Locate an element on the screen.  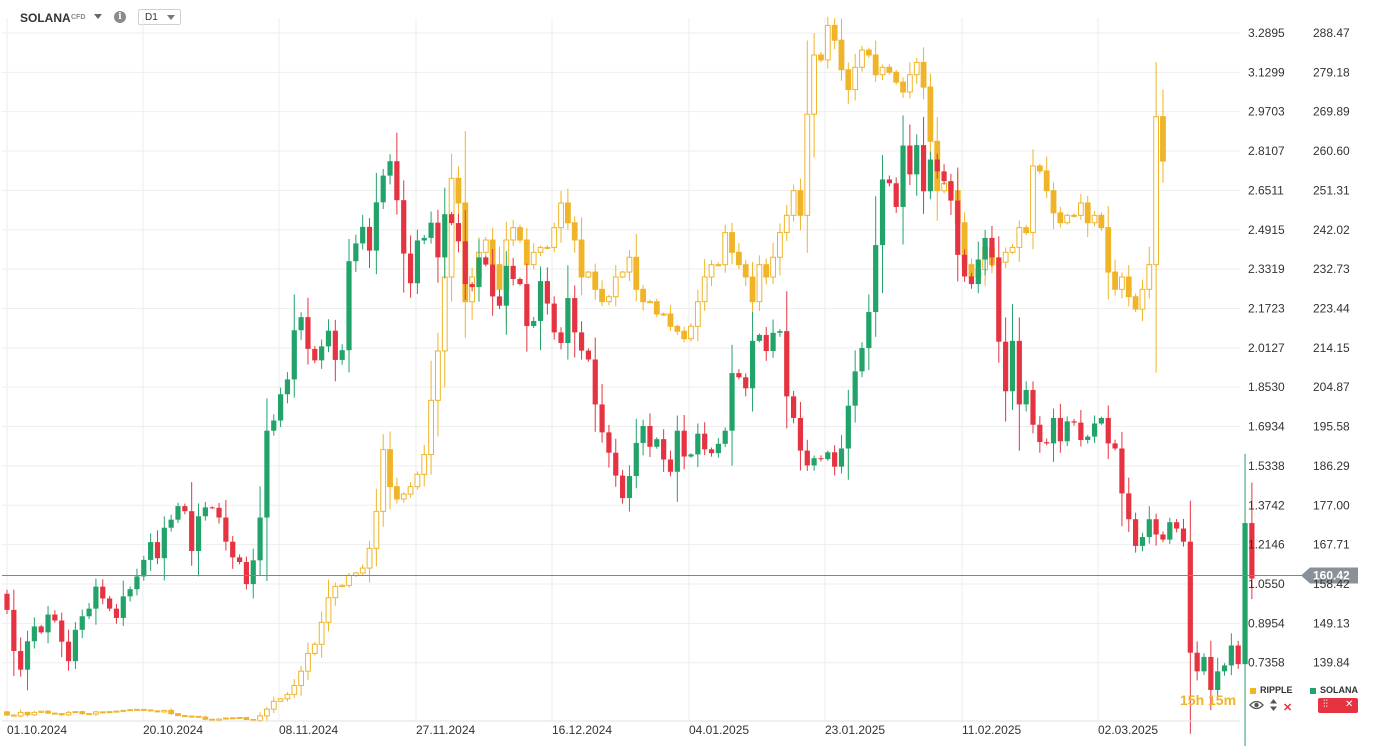
legend-solana: SOLANA is located at coordinates (1334, 690).